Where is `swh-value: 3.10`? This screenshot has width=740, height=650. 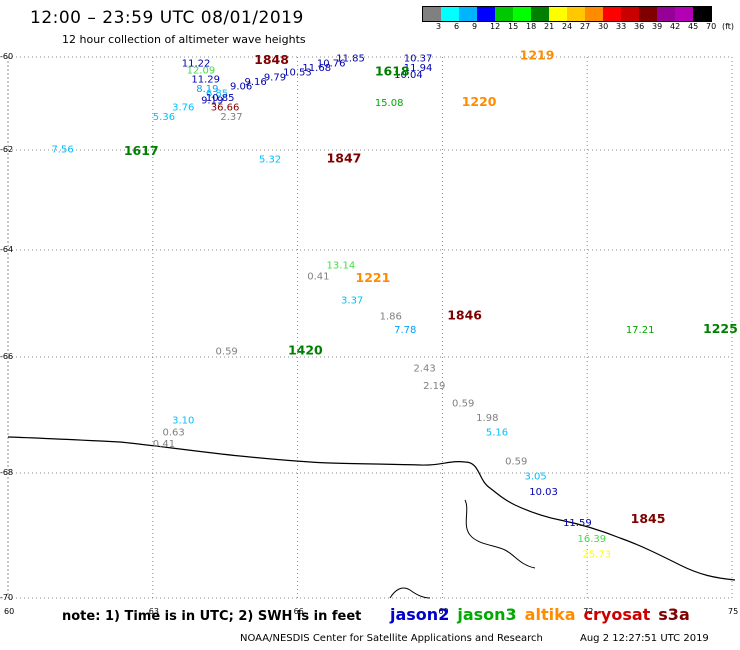
swh-value: 3.10 is located at coordinates (183, 421).